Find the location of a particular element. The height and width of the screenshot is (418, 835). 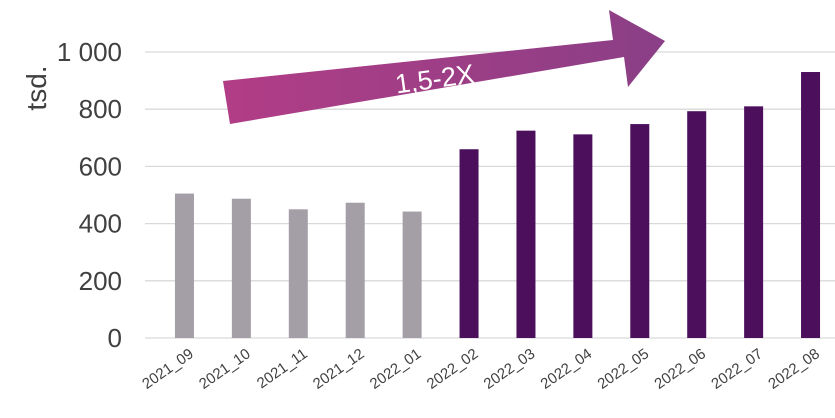

x-tick-label-2021_09: 2021_09 is located at coordinates (168, 368).